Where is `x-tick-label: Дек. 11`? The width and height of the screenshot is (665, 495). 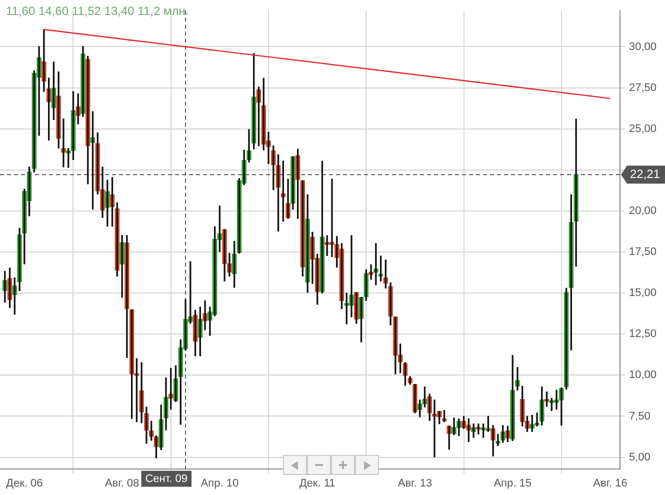 x-tick-label: Дек. 11 is located at coordinates (317, 483).